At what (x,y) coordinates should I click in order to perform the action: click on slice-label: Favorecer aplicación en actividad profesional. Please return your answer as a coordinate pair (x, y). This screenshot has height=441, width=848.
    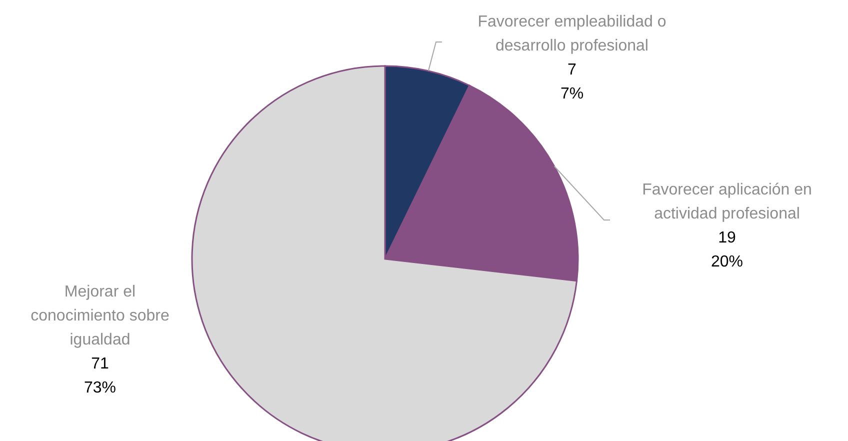
    Looking at the image, I should click on (727, 202).